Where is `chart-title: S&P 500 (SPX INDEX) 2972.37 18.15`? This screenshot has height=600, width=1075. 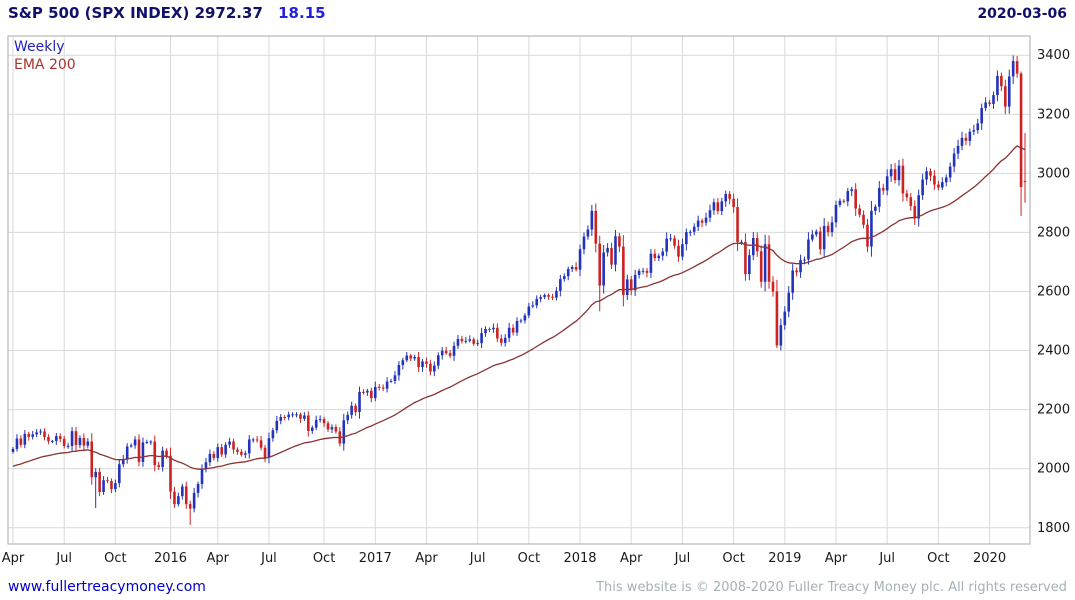
chart-title: S&P 500 (SPX INDEX) 2972.37 18.15 is located at coordinates (167, 13).